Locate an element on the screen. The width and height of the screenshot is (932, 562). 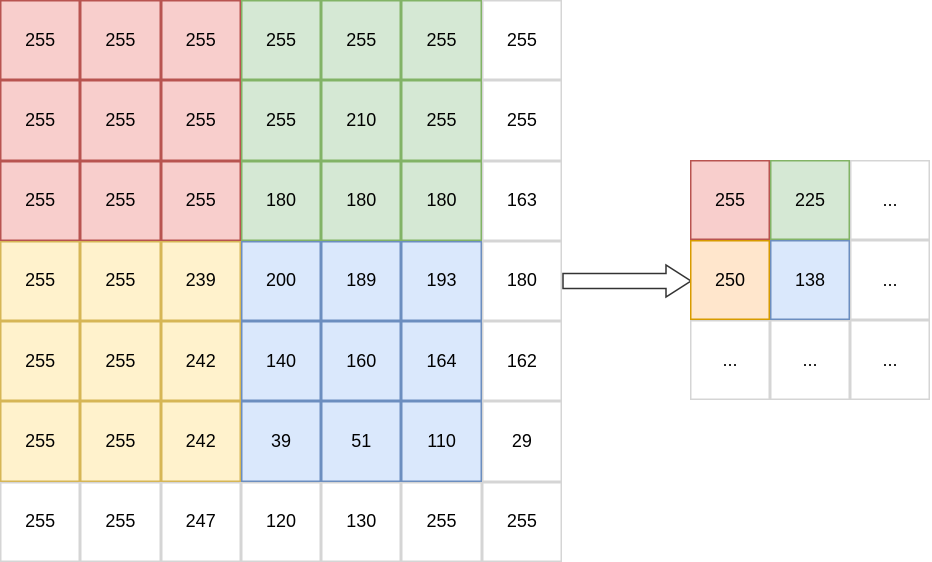
right-arrow-icon is located at coordinates (627, 281).